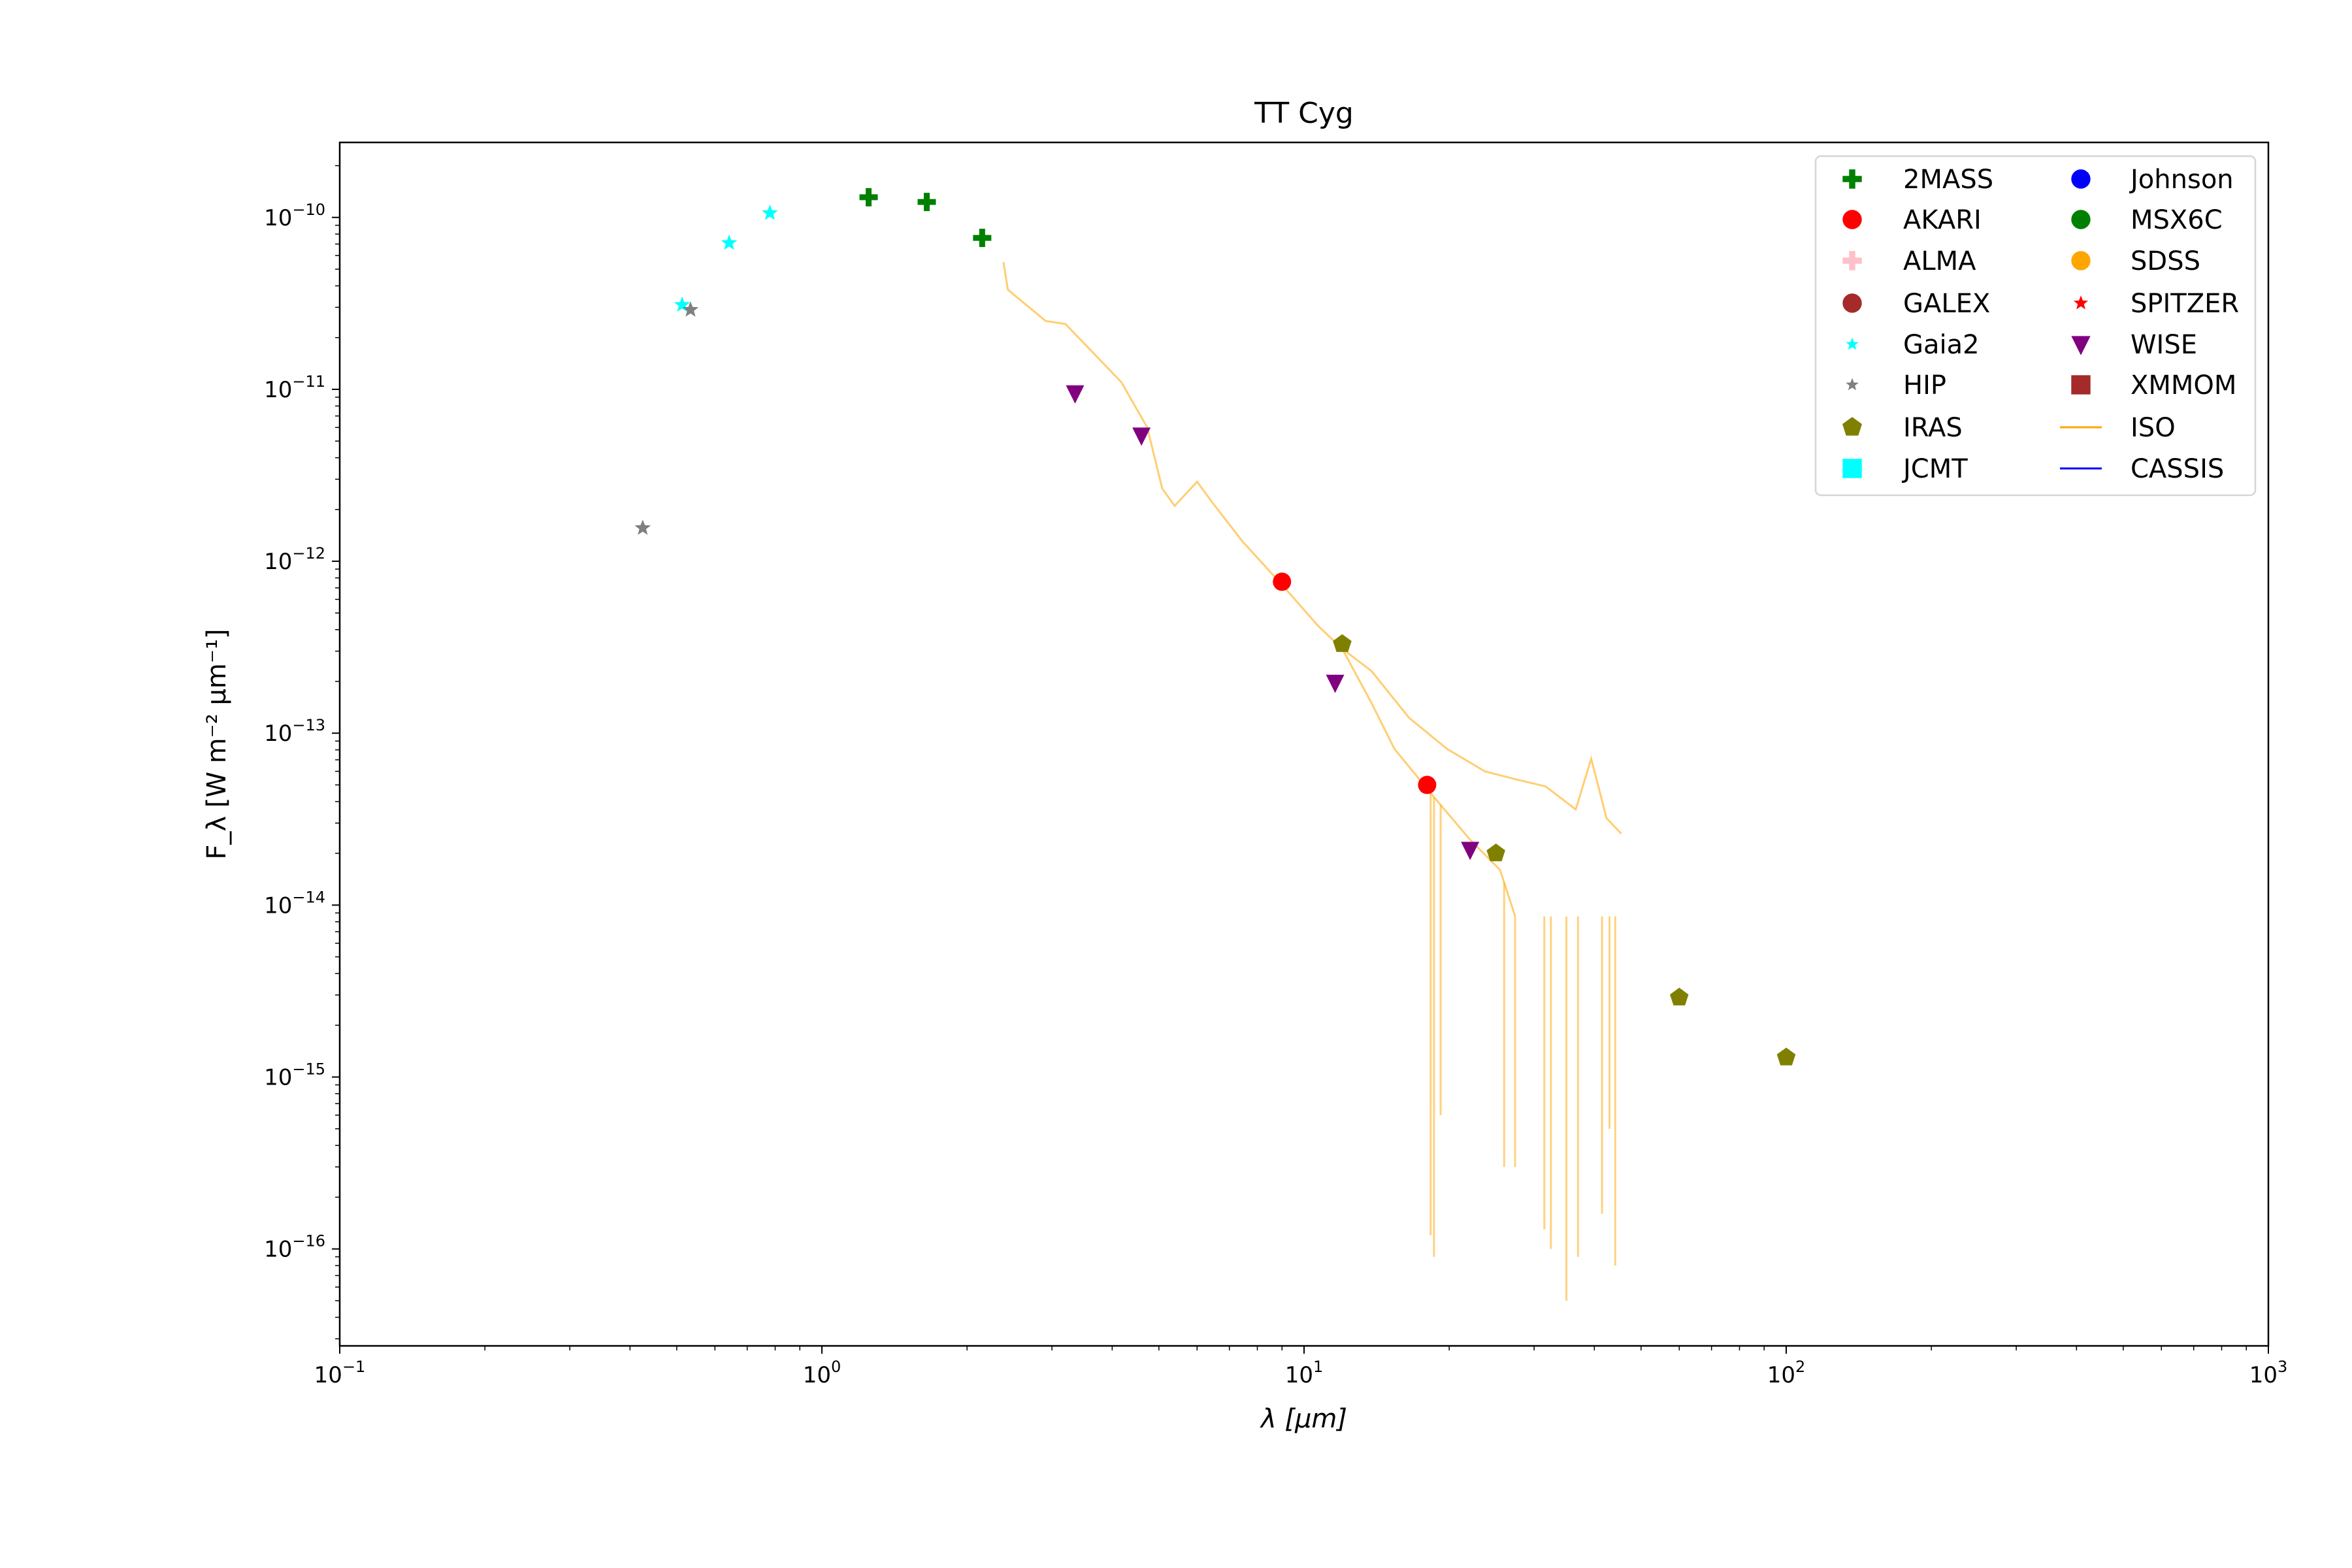 This screenshot has width=2352, height=1568. Describe the element at coordinates (1852, 260) in the screenshot. I see `legend-marker-alma` at that location.